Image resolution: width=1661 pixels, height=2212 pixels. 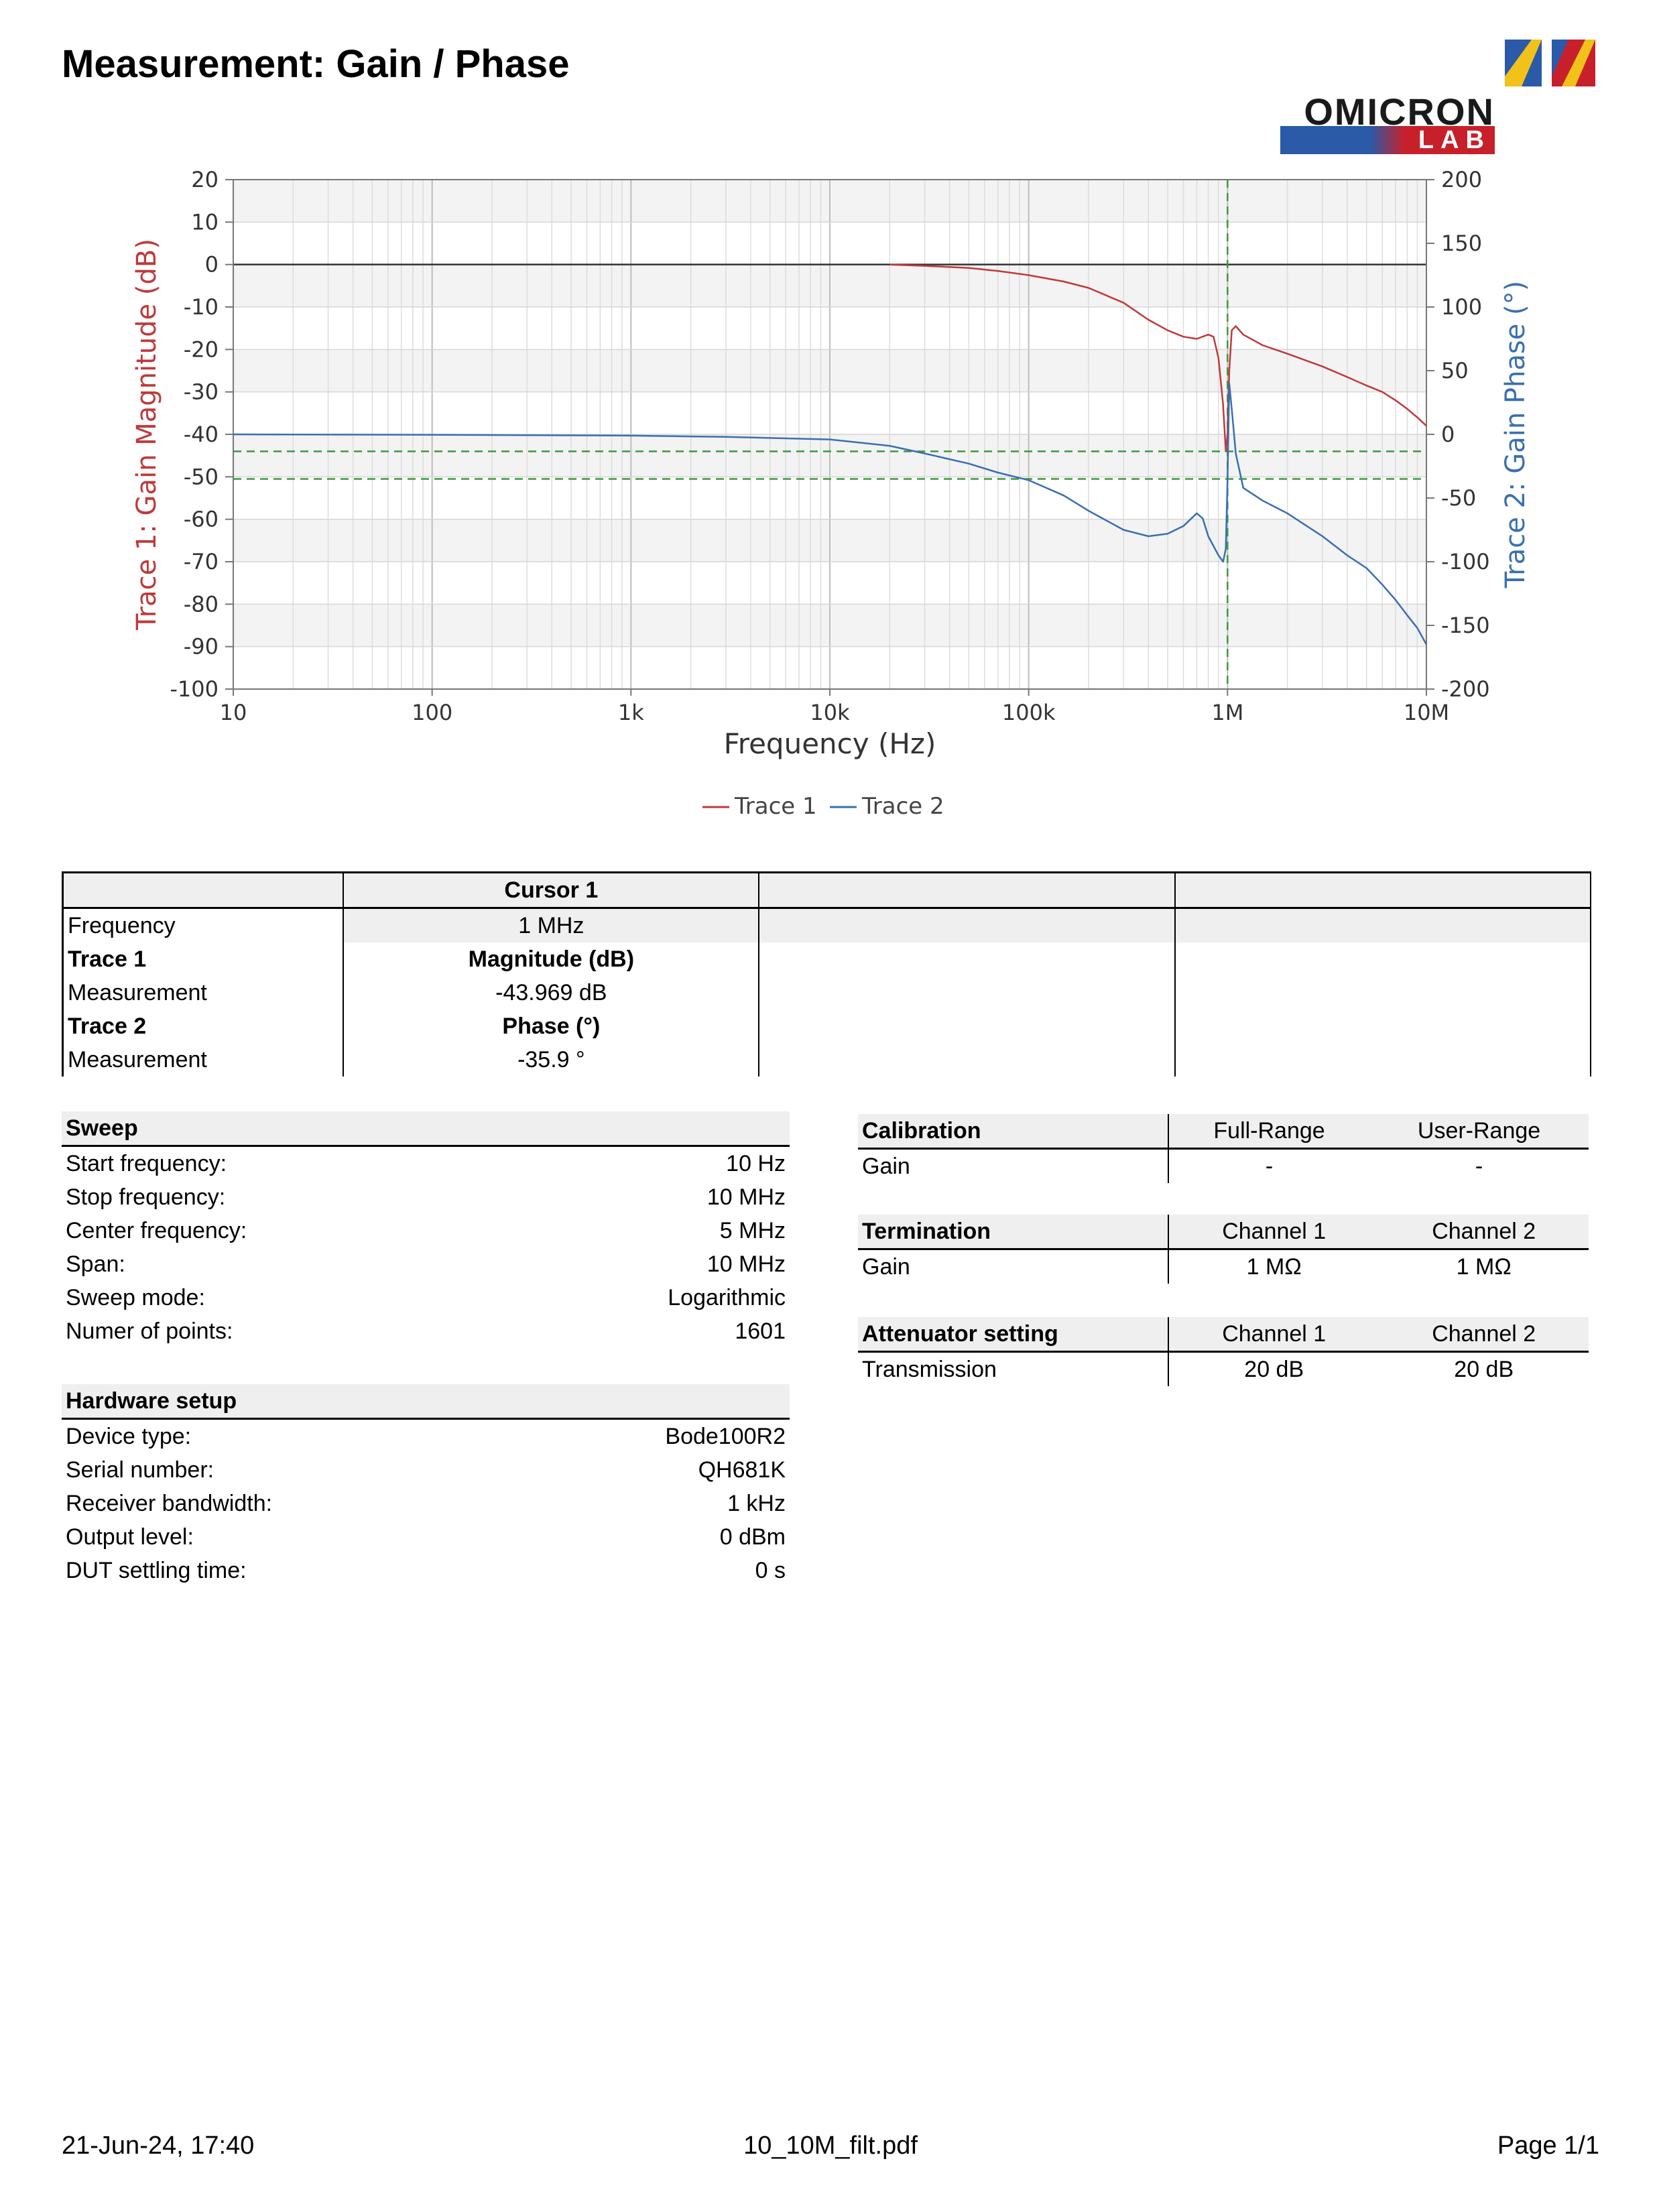 I want to click on calibration-col1: Full-Range, so click(x=1268, y=1132).